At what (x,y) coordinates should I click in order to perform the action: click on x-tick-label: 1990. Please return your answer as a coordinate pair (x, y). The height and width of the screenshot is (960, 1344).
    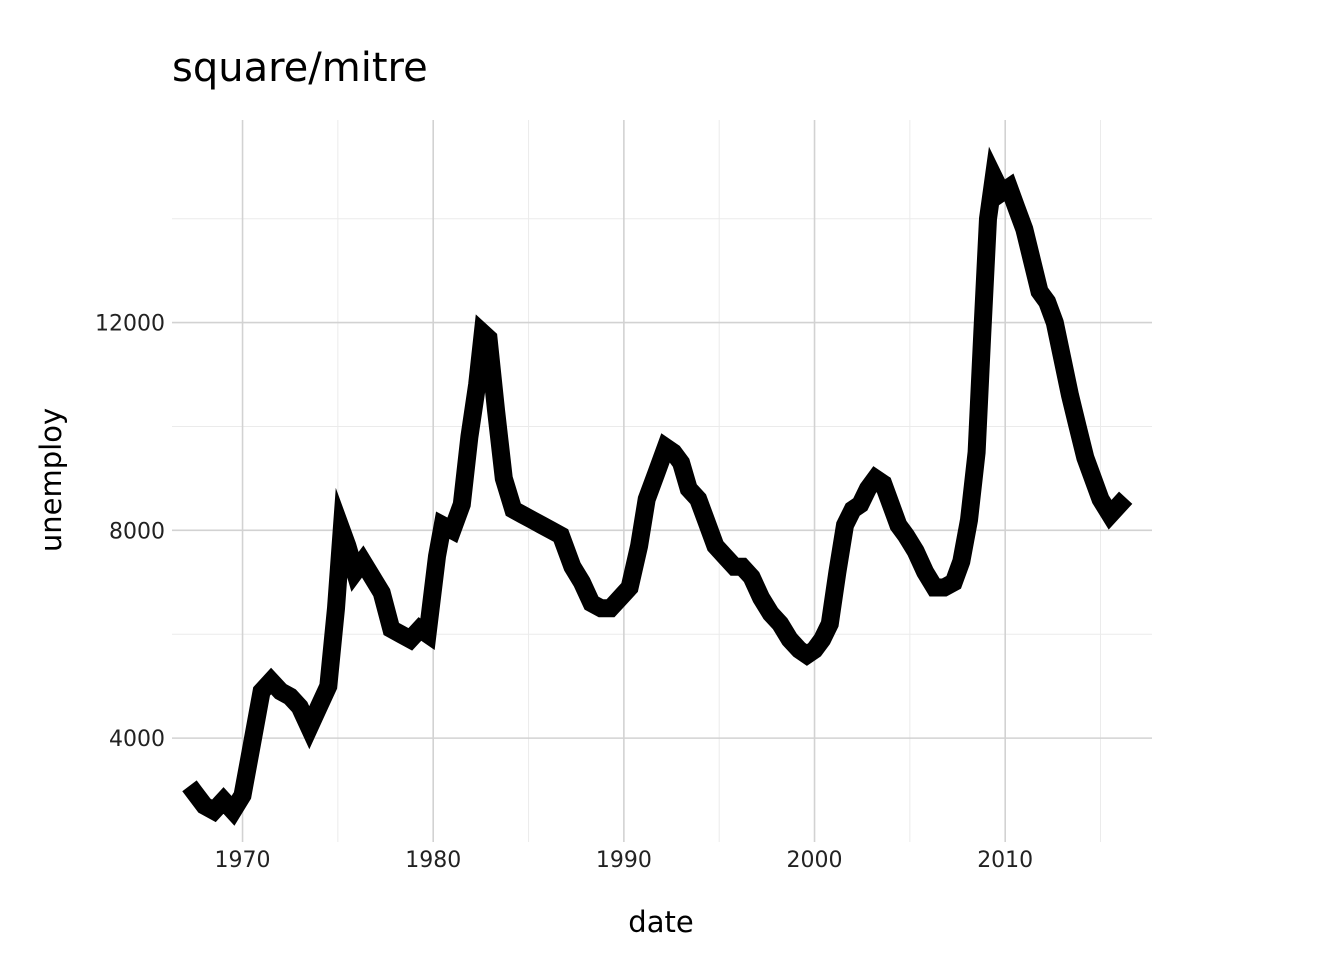
    Looking at the image, I should click on (624, 860).